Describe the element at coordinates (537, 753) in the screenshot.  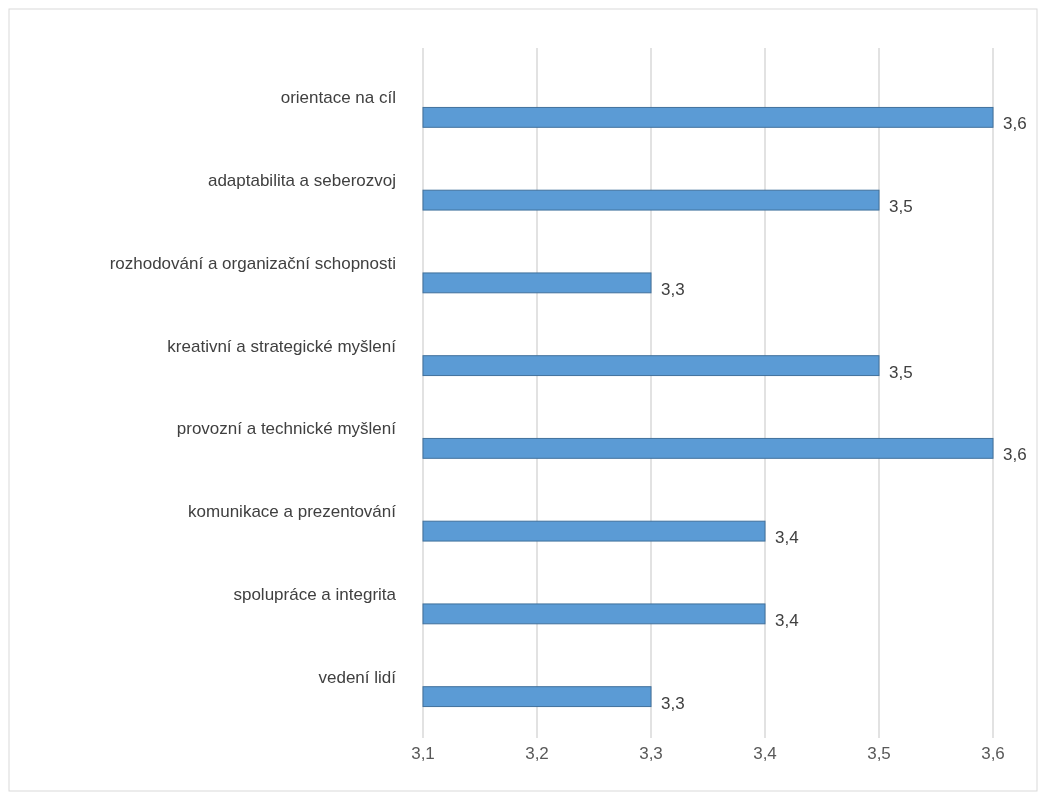
I see `x-tick-label: 3,2` at that location.